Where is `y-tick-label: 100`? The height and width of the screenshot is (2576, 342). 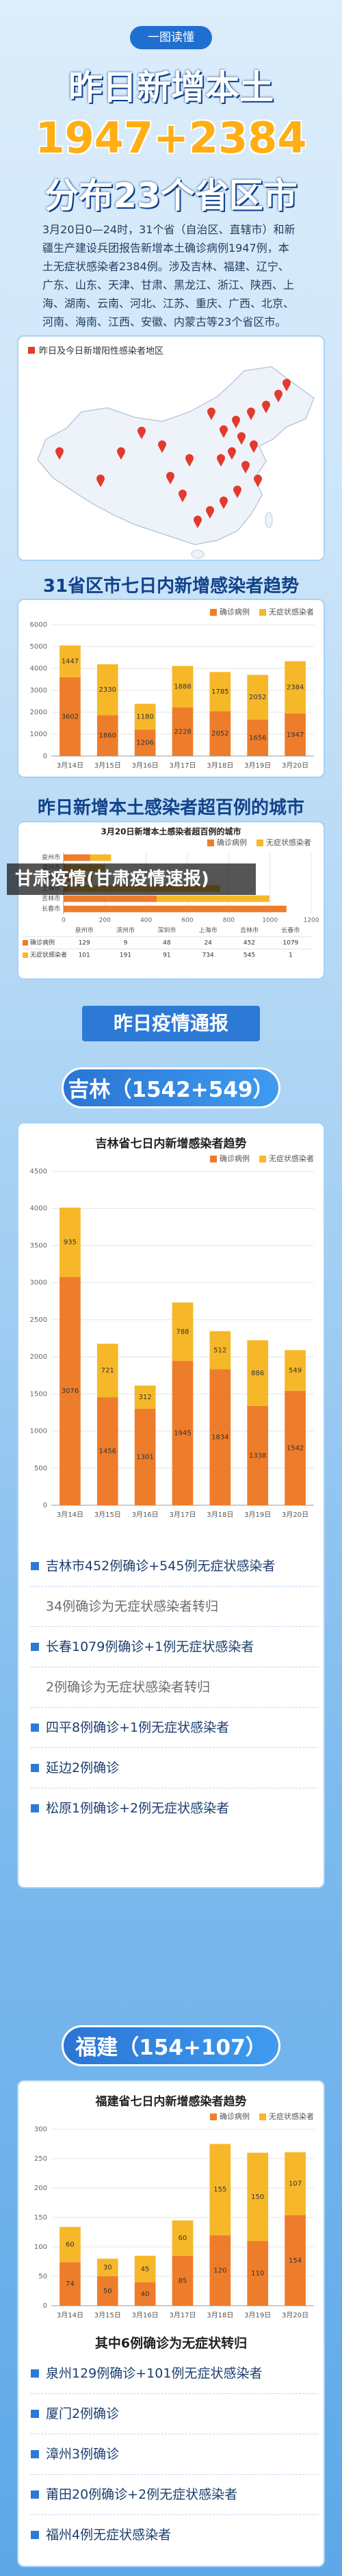 y-tick-label: 100 is located at coordinates (40, 2247).